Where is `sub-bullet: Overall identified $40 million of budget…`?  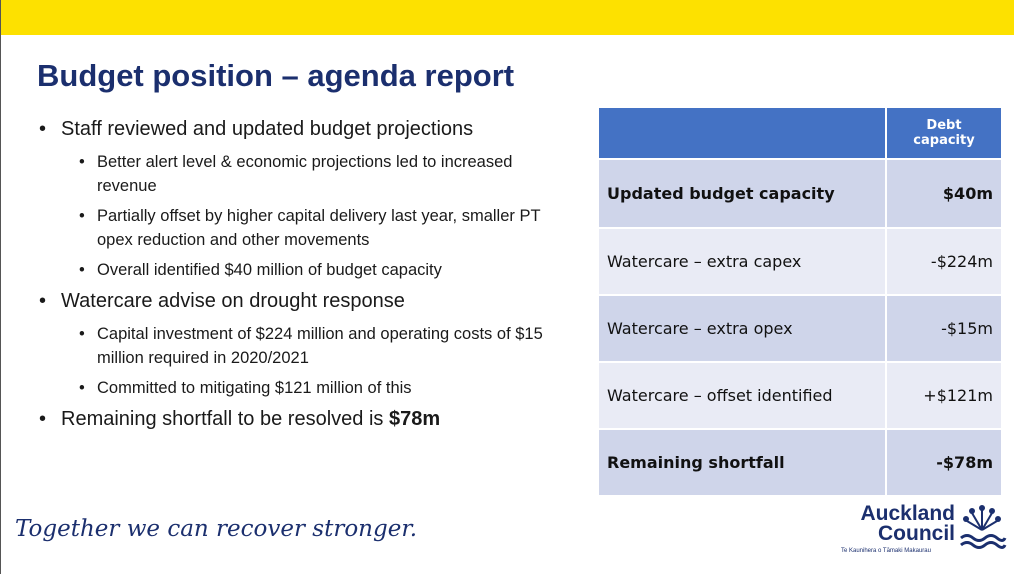 sub-bullet: Overall identified $40 million of budget… is located at coordinates (303, 270).